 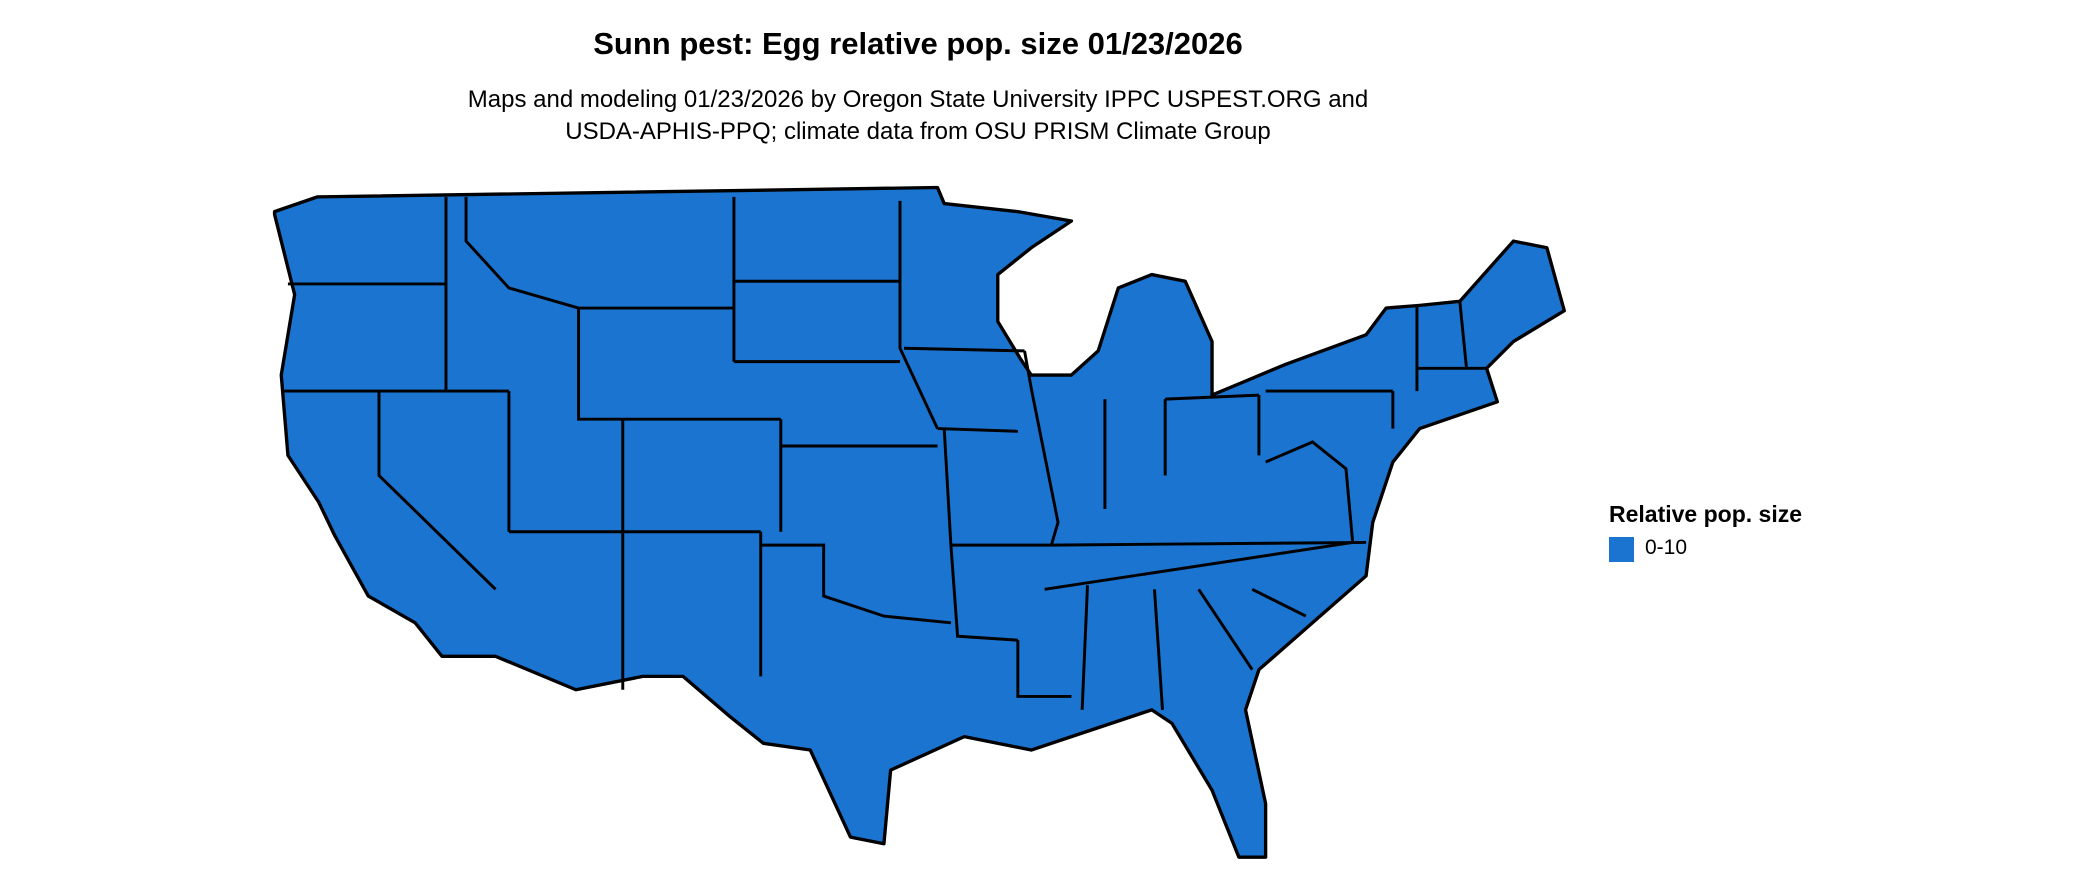 I want to click on legend-title: Relative pop. size, so click(x=1706, y=514).